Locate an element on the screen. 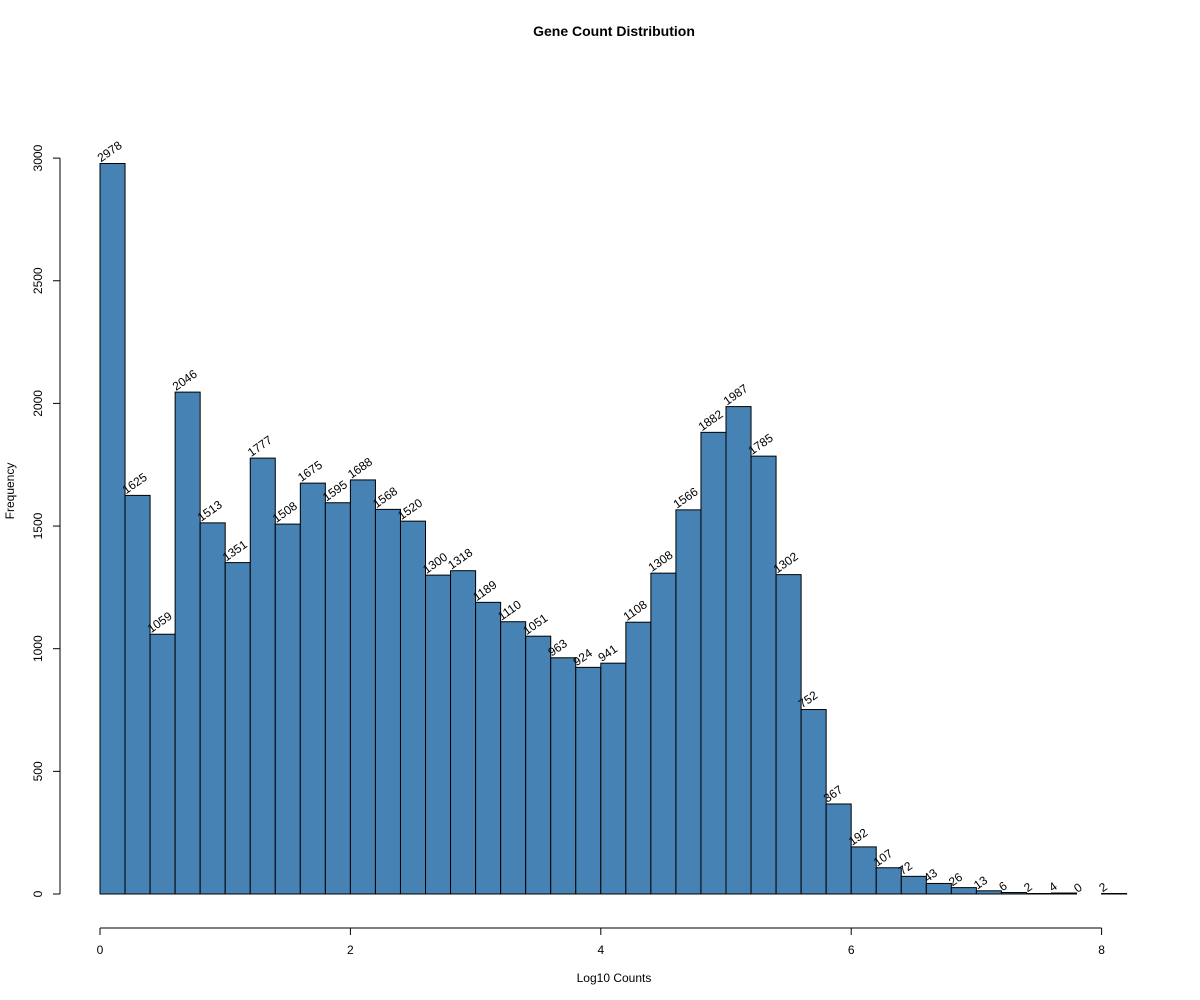  bar-data-label: 2978 is located at coordinates (110, 151).